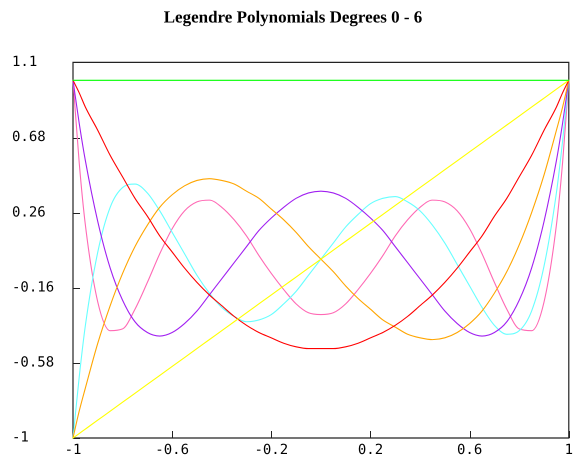  I want to click on y-tick-label: -0.58, so click(33, 362).